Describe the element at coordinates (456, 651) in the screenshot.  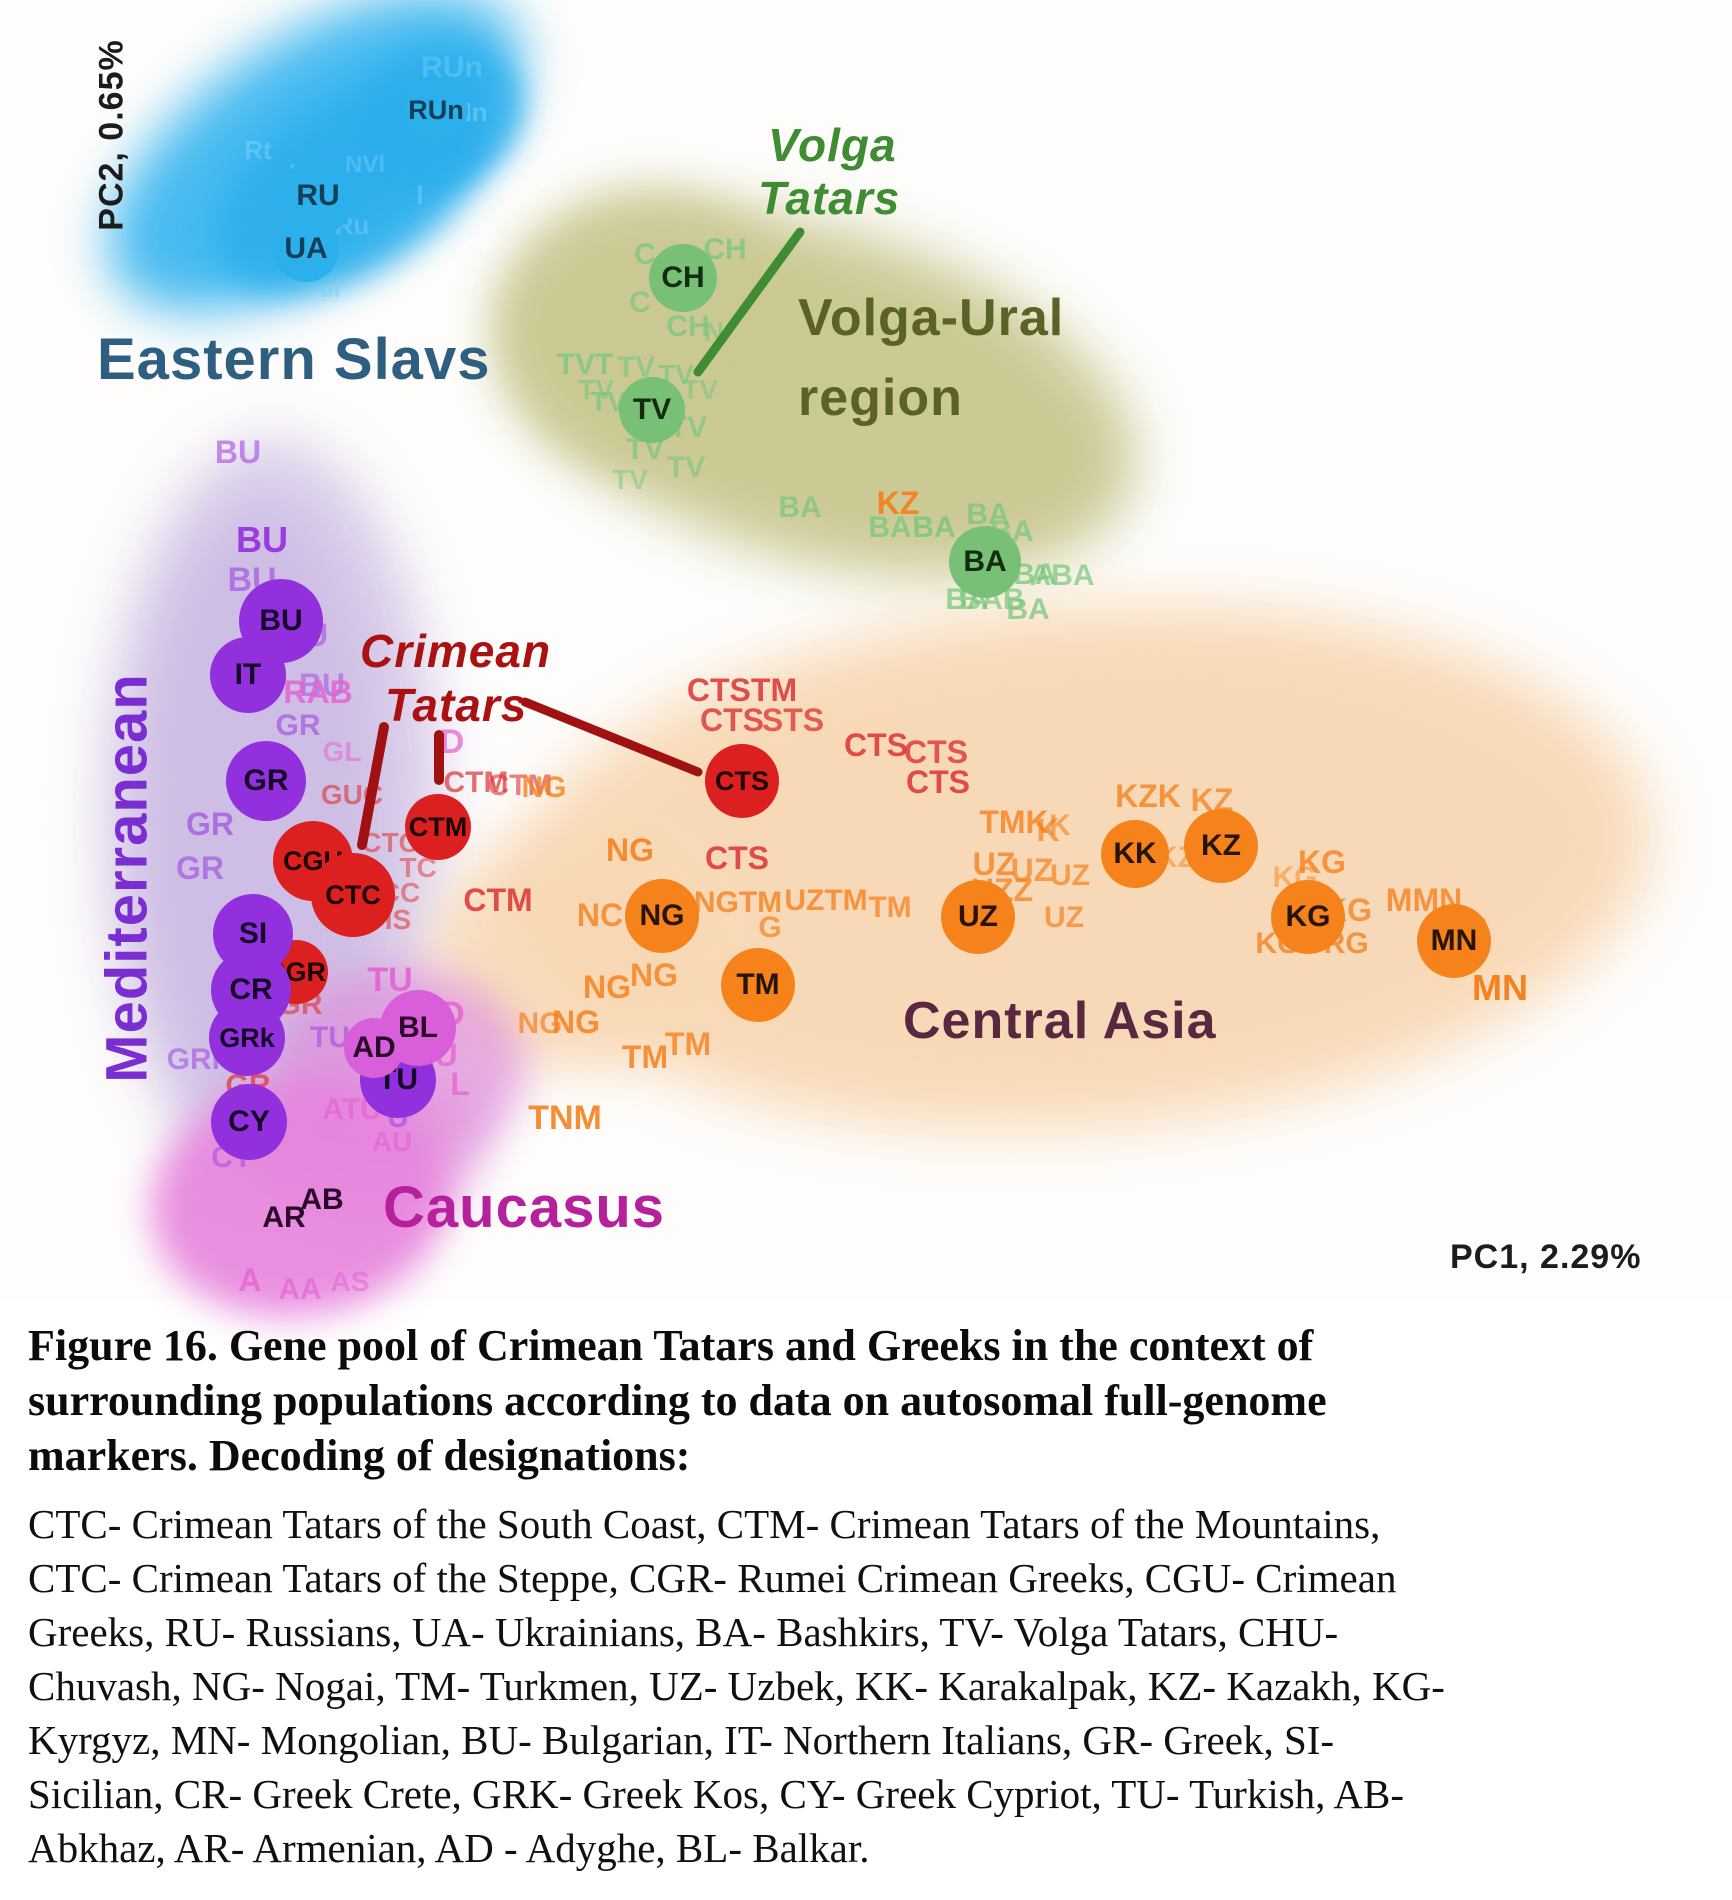
I see `label-crimean-1: Crimean` at that location.